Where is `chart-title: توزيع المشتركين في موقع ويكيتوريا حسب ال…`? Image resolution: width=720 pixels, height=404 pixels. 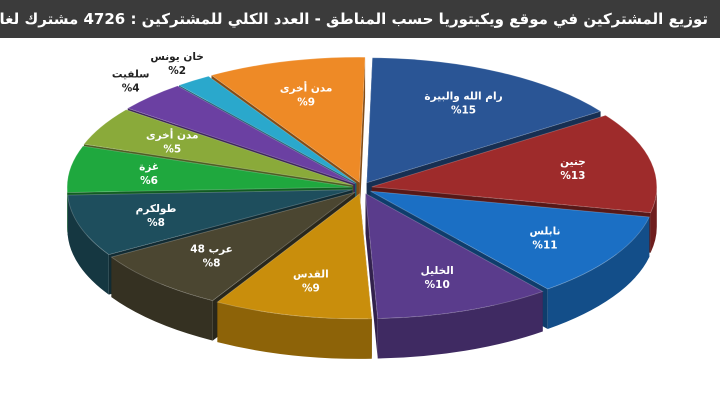 chart-title: توزيع المشتركين في موقع ويكيتوريا حسب ال… is located at coordinates (354, 19).